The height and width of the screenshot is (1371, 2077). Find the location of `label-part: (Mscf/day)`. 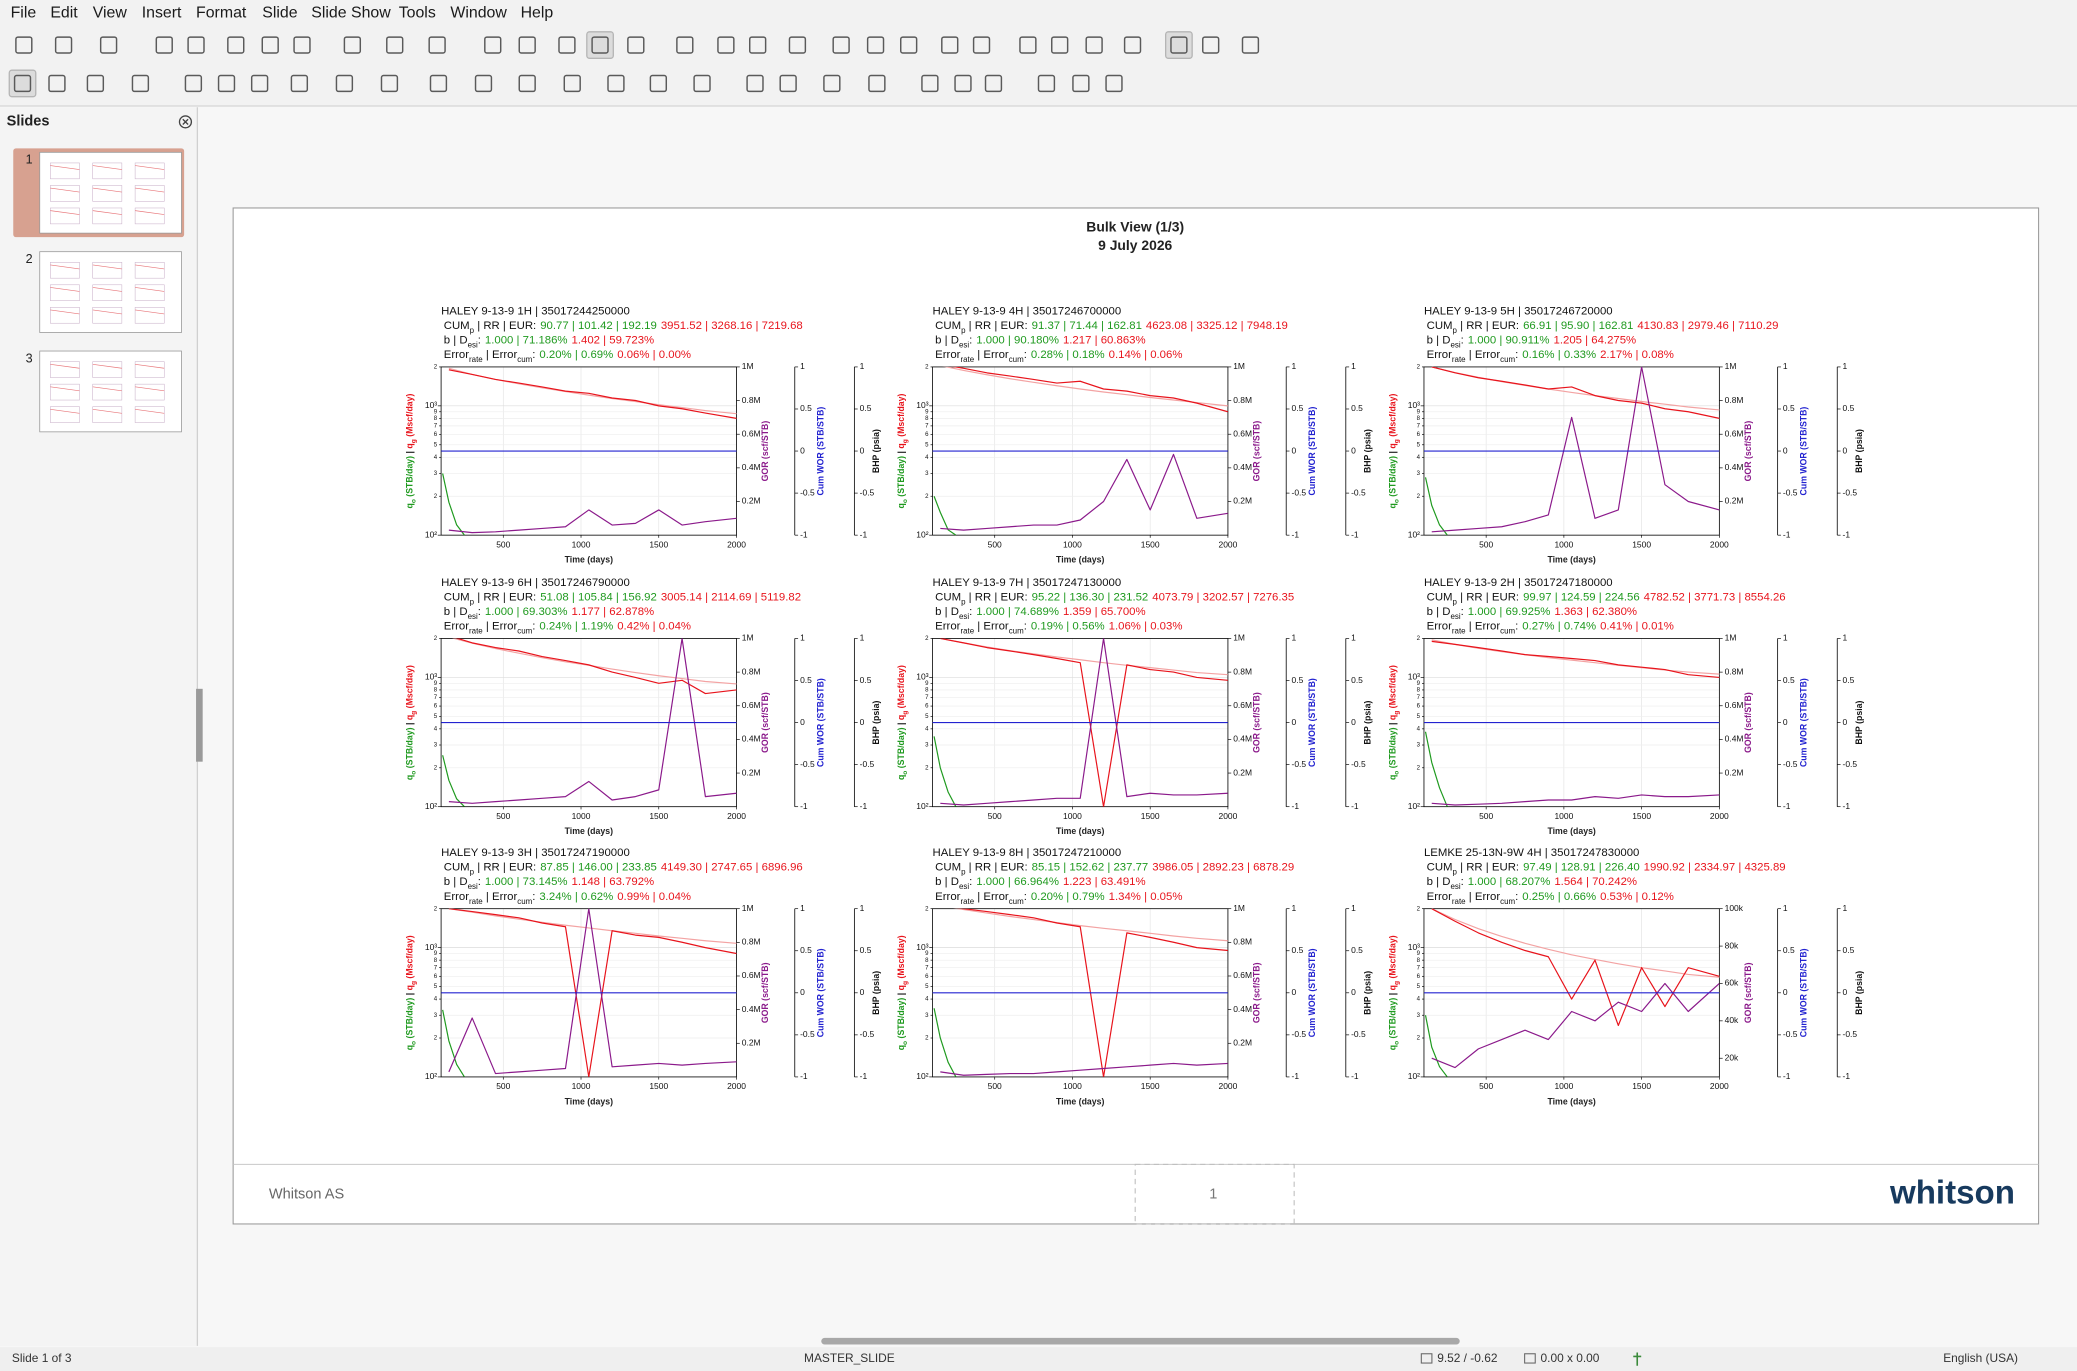

label-part: (Mscf/day) is located at coordinates (1393, 688).